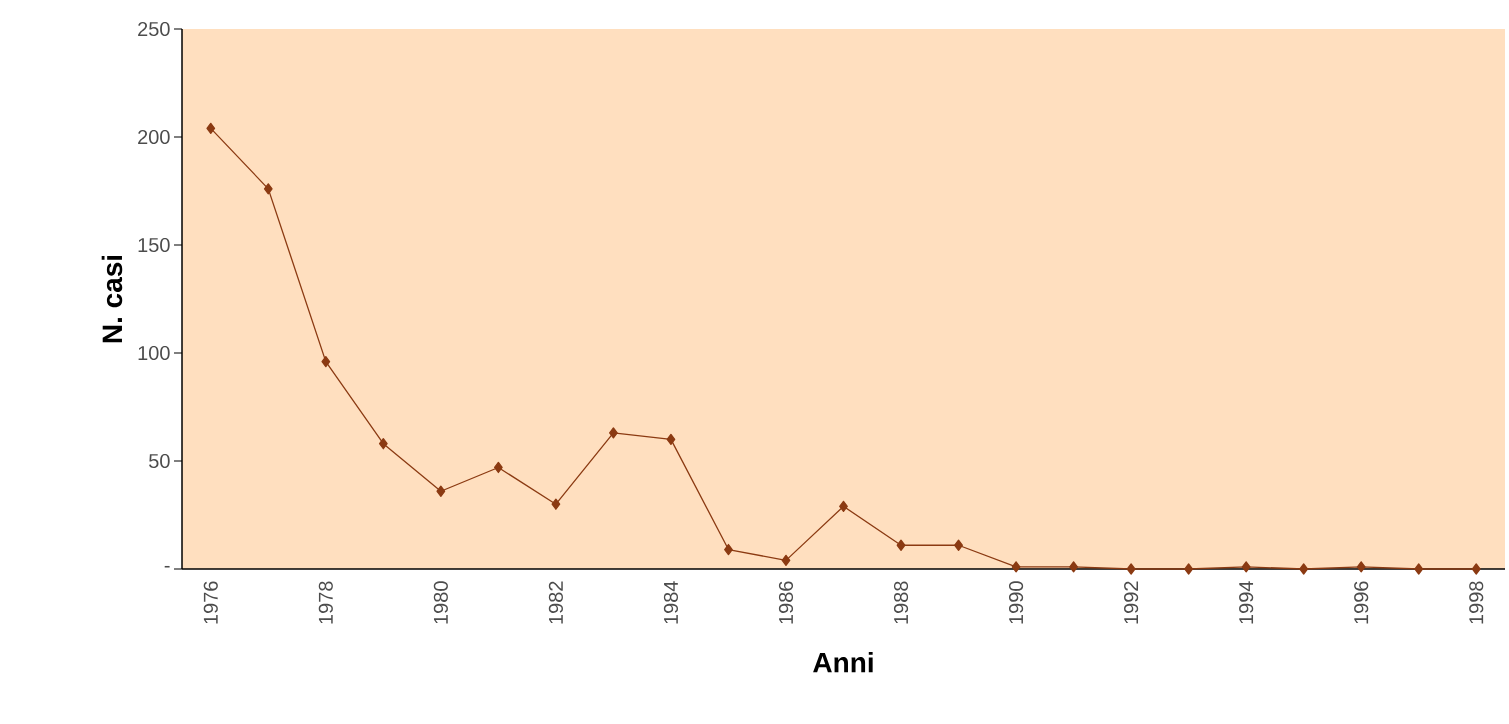 The width and height of the screenshot is (1509, 724). What do you see at coordinates (325, 602) in the screenshot?
I see `x-tick-label: 1978` at bounding box center [325, 602].